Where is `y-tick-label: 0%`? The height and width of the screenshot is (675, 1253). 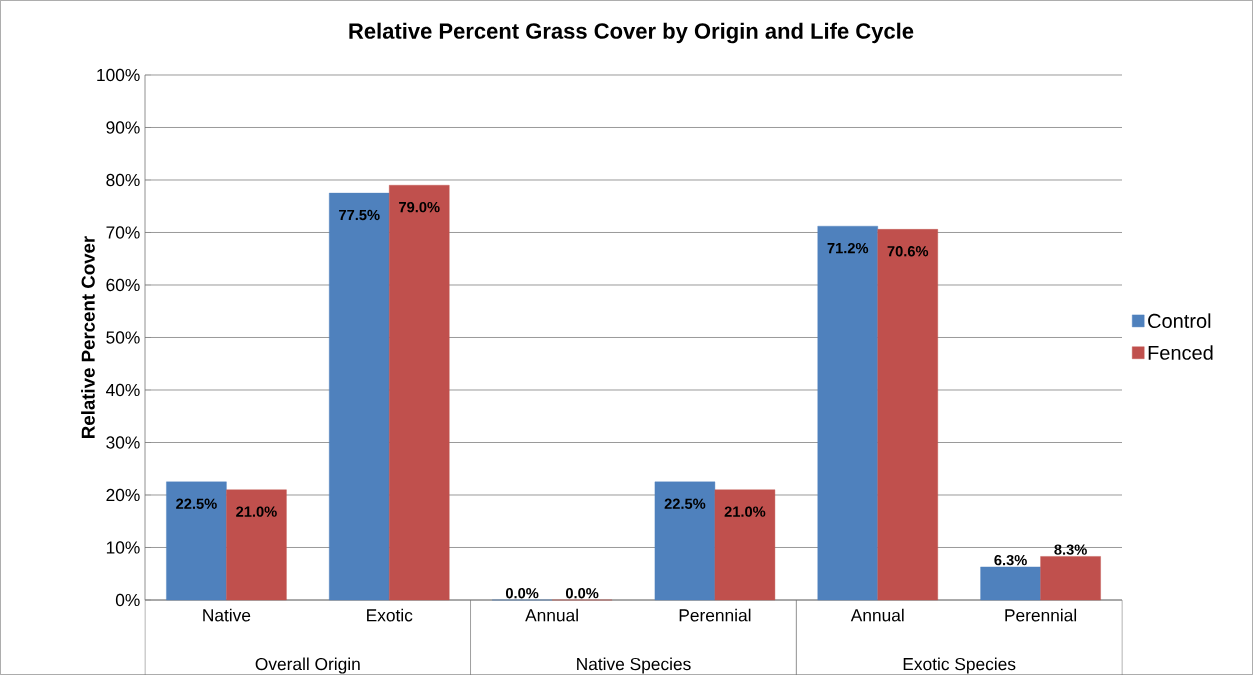
y-tick-label: 0% is located at coordinates (127, 600).